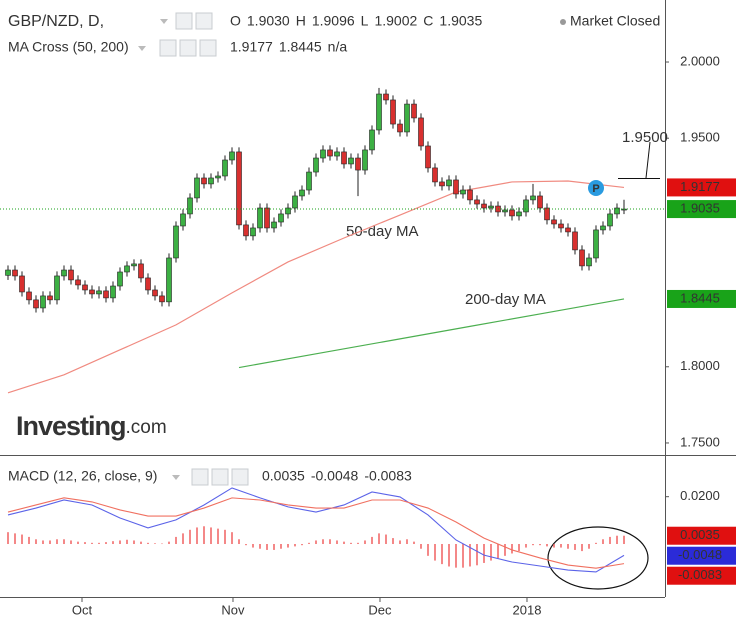  Describe the element at coordinates (380, 609) in the screenshot. I see `x-tick-label: Dec` at that location.